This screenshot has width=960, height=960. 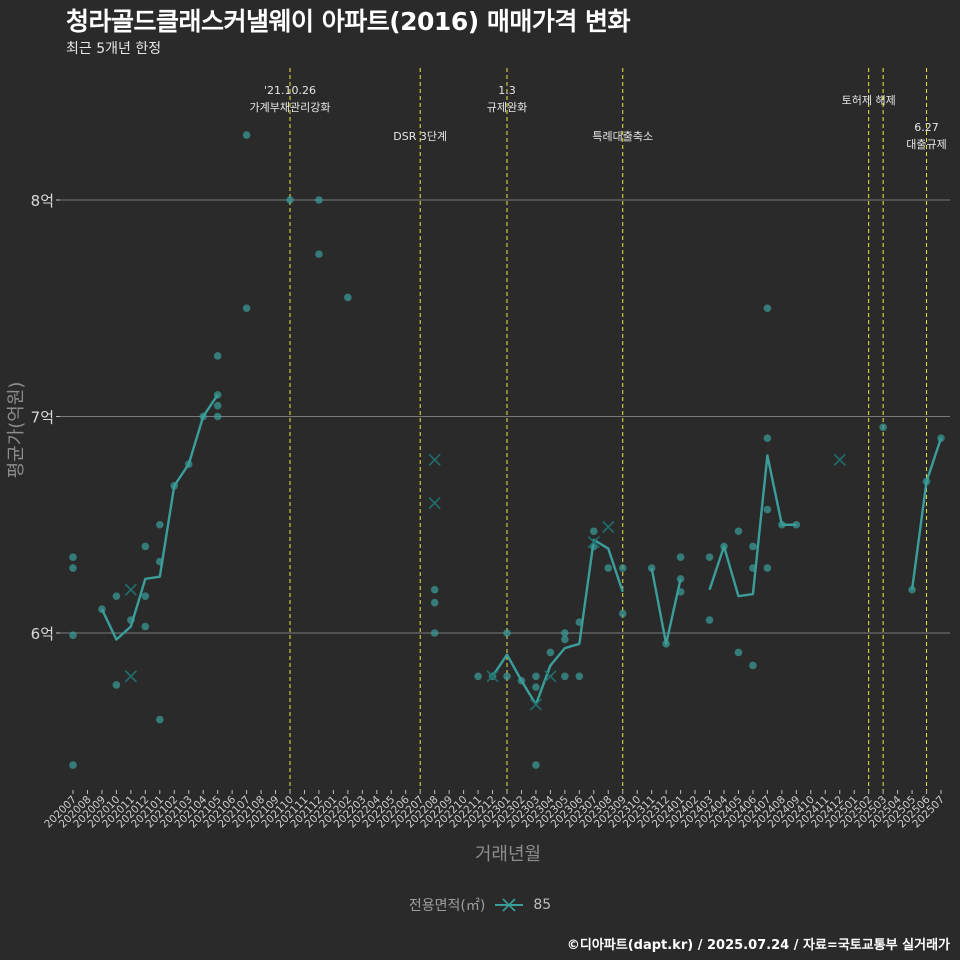 What do you see at coordinates (42, 634) in the screenshot?
I see `y-tick-label: 6억` at bounding box center [42, 634].